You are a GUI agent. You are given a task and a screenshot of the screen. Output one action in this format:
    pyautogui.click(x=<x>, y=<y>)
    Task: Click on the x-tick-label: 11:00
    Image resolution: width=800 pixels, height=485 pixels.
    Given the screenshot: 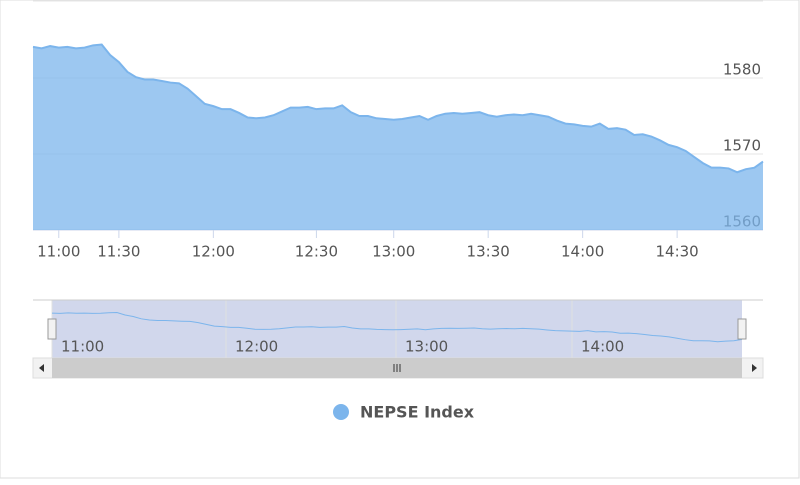 What is the action you would take?
    pyautogui.click(x=58, y=252)
    